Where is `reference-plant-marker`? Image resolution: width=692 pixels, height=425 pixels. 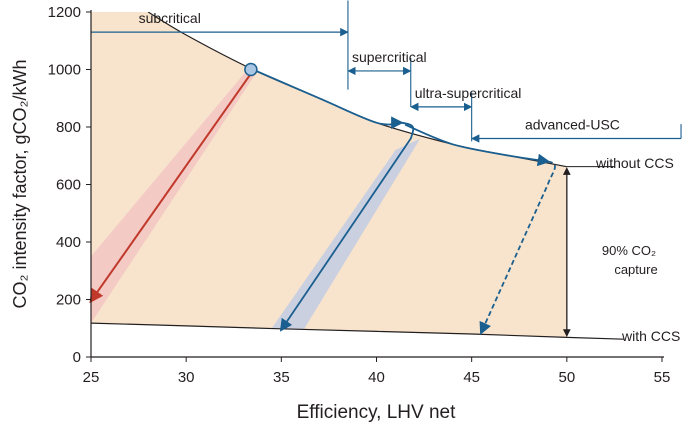
reference-plant-marker is located at coordinates (251, 69).